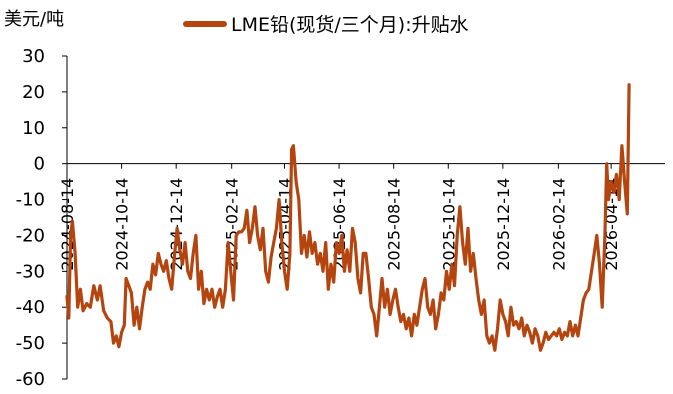  Describe the element at coordinates (30, 200) in the screenshot. I see `y-tick-label: -10` at that location.